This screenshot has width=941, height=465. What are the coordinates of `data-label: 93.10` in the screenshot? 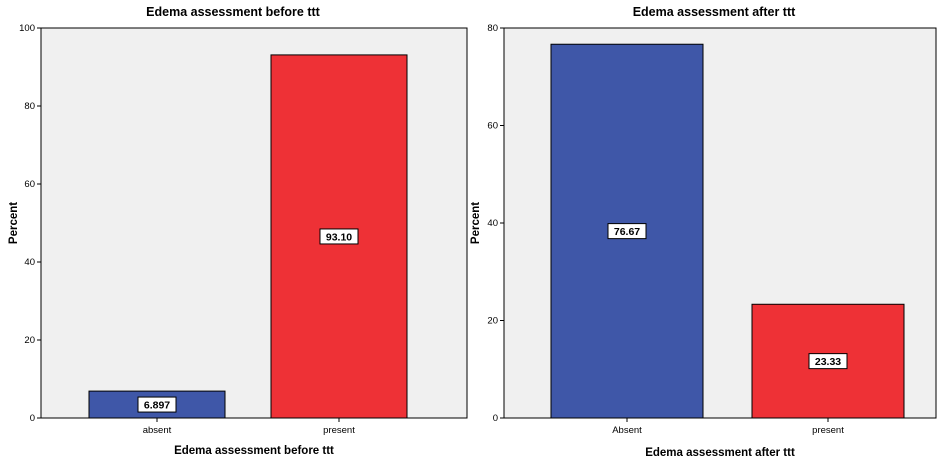 It's located at (339, 237).